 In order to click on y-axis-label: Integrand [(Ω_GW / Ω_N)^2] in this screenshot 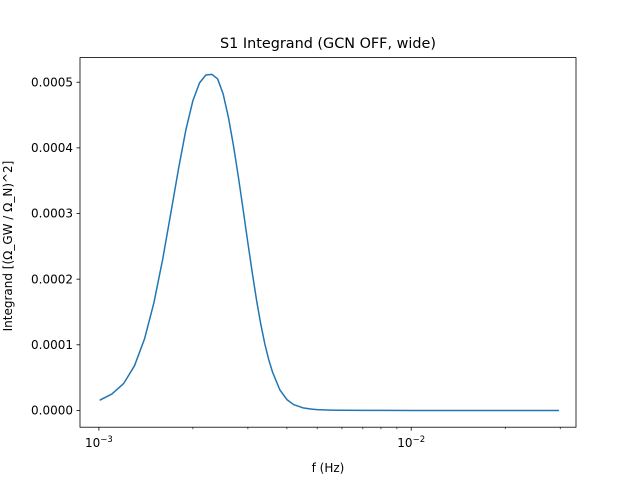, I will do `click(8, 246)`.